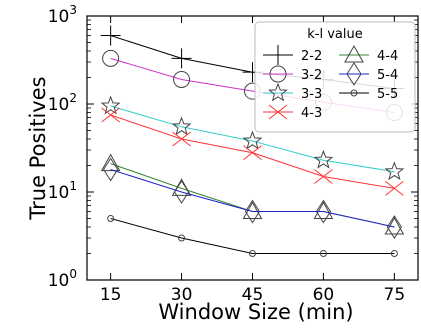  I want to click on legend-item-5-5: 5-5, so click(368, 94).